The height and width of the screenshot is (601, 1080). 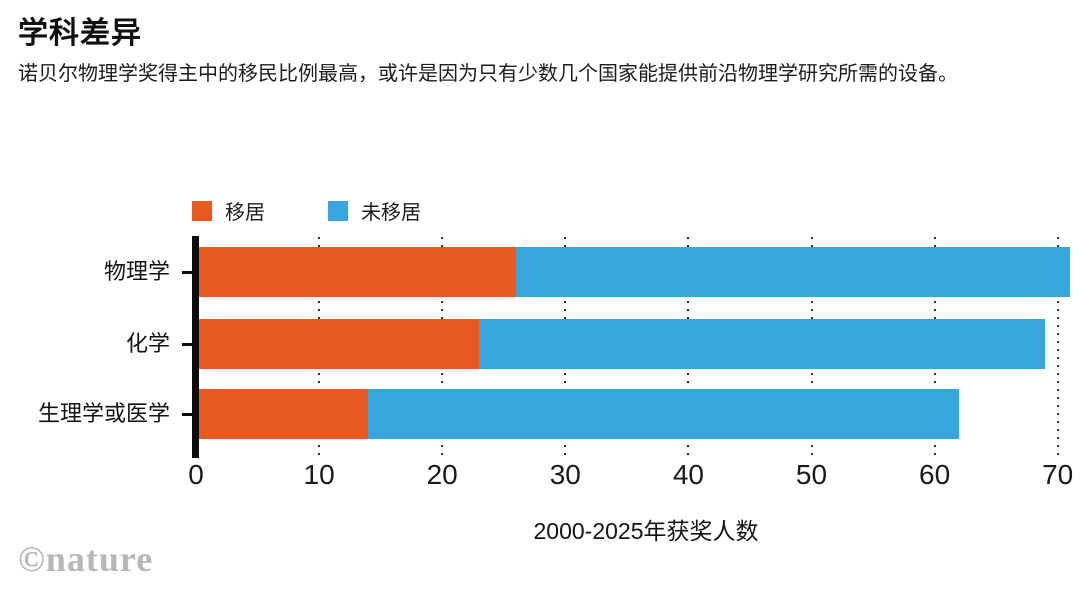 I want to click on legend-item-migrated: 移居, so click(x=228, y=210).